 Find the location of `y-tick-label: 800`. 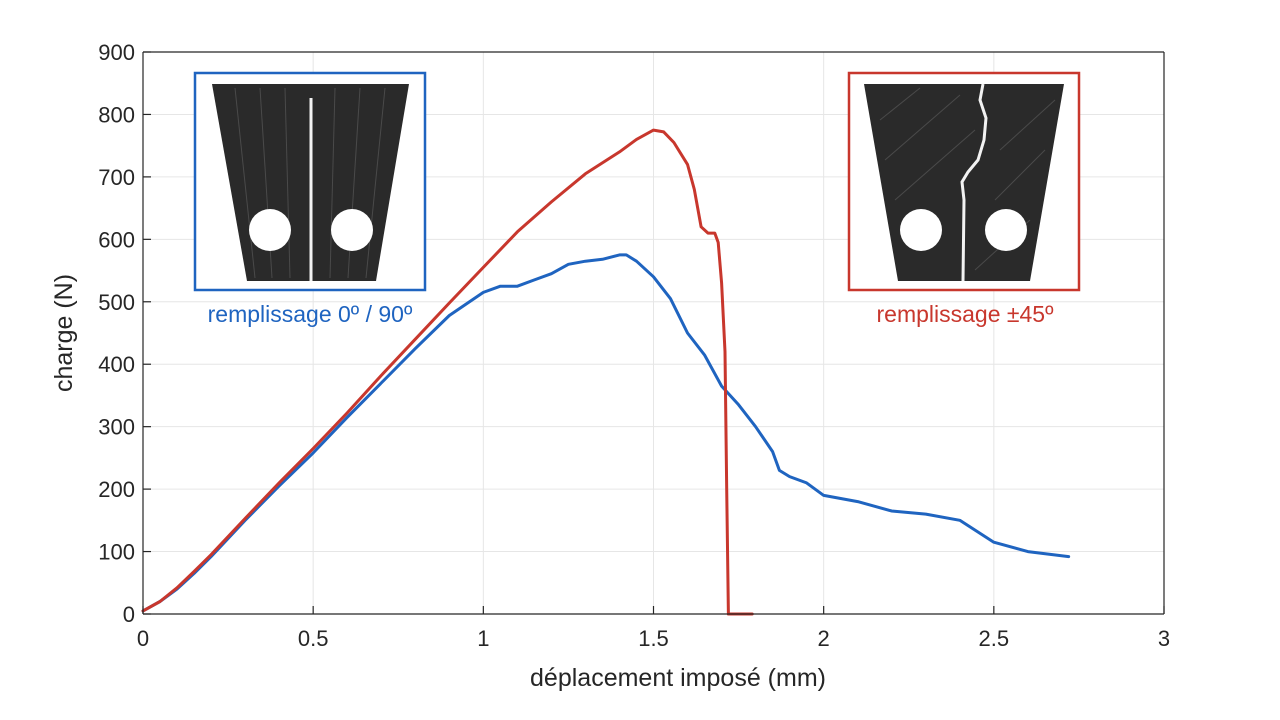

y-tick-label: 800 is located at coordinates (116, 114).